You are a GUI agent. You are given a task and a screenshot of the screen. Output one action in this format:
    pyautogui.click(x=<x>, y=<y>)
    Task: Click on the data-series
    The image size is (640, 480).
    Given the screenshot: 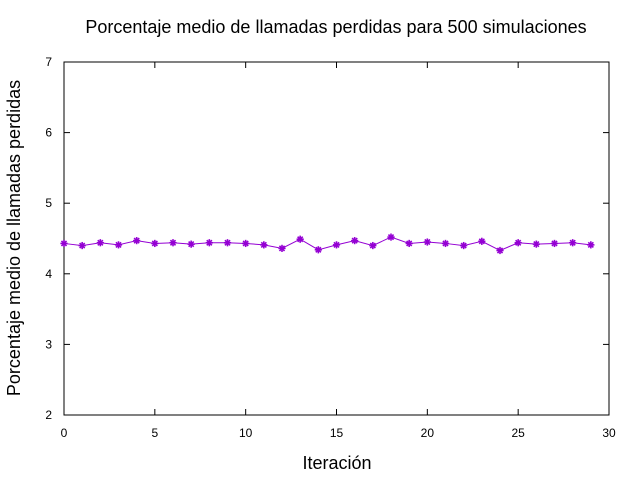 What is the action you would take?
    pyautogui.click(x=327, y=244)
    